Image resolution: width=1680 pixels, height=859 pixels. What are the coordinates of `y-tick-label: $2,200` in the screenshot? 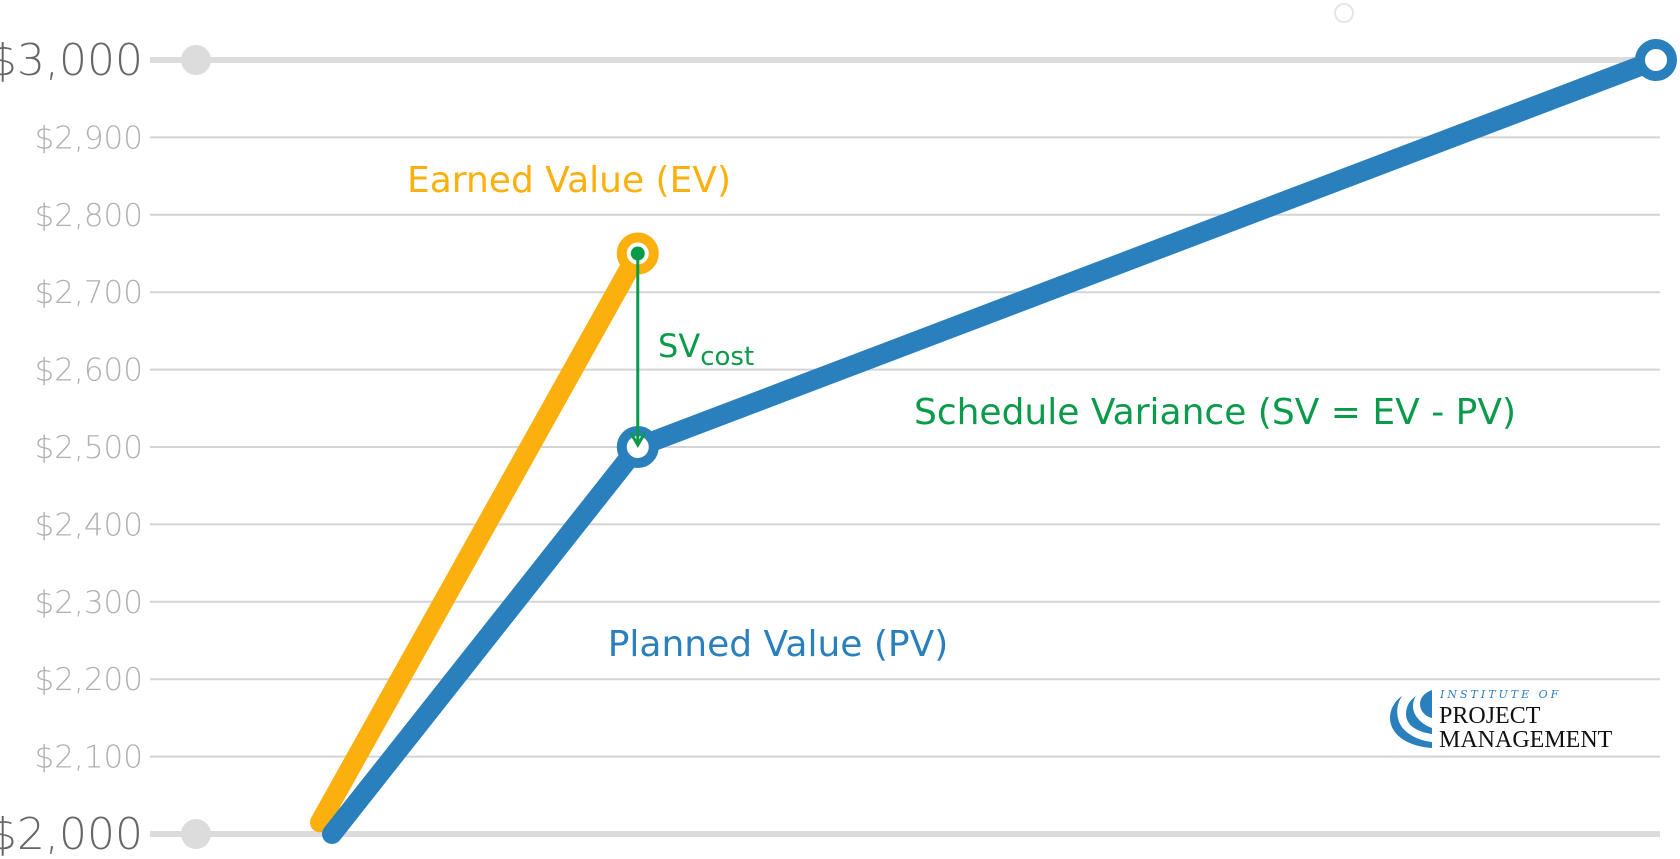 It's located at (89, 680).